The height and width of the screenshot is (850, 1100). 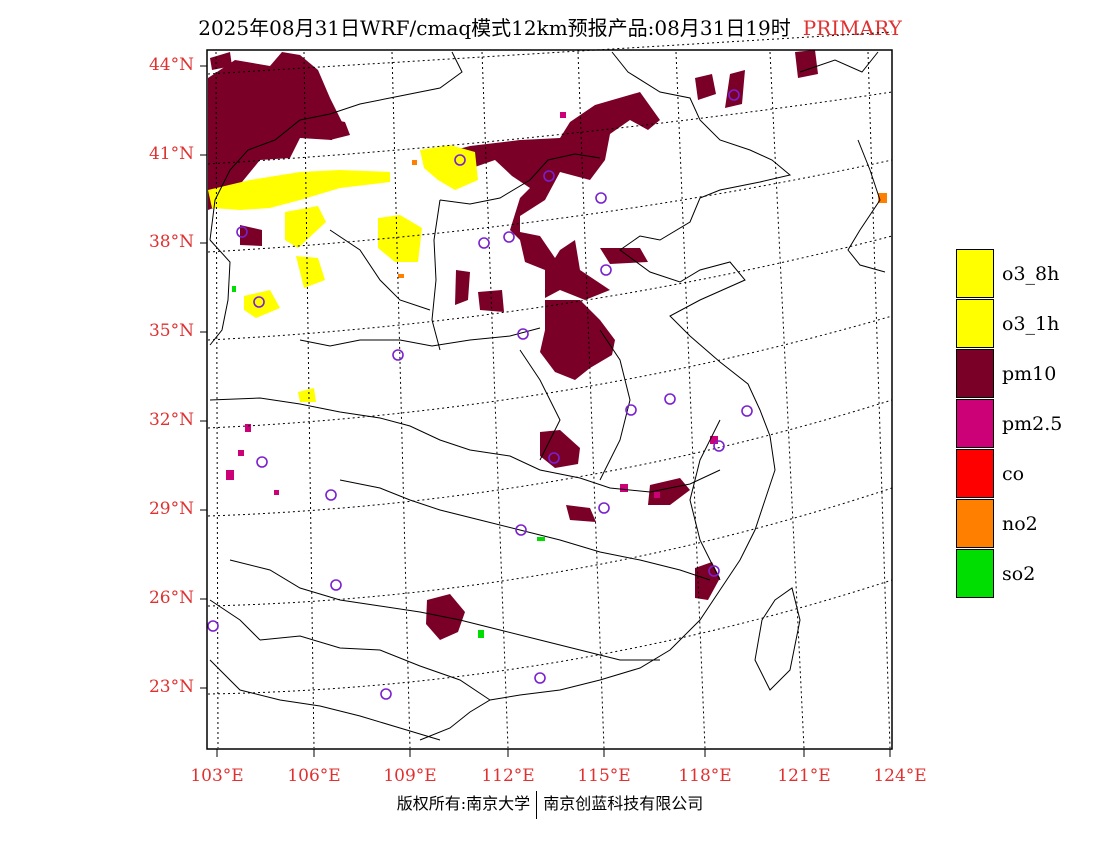 What do you see at coordinates (804, 776) in the screenshot?
I see `lon-label: 121°E` at bounding box center [804, 776].